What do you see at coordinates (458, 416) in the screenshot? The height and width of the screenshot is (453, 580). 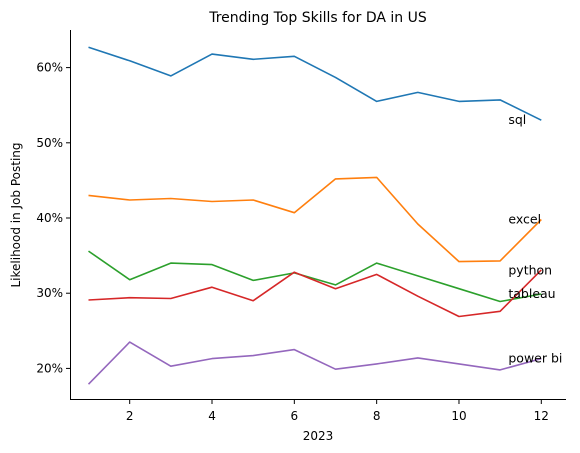 I see `x-tick-label: 10` at bounding box center [458, 416].